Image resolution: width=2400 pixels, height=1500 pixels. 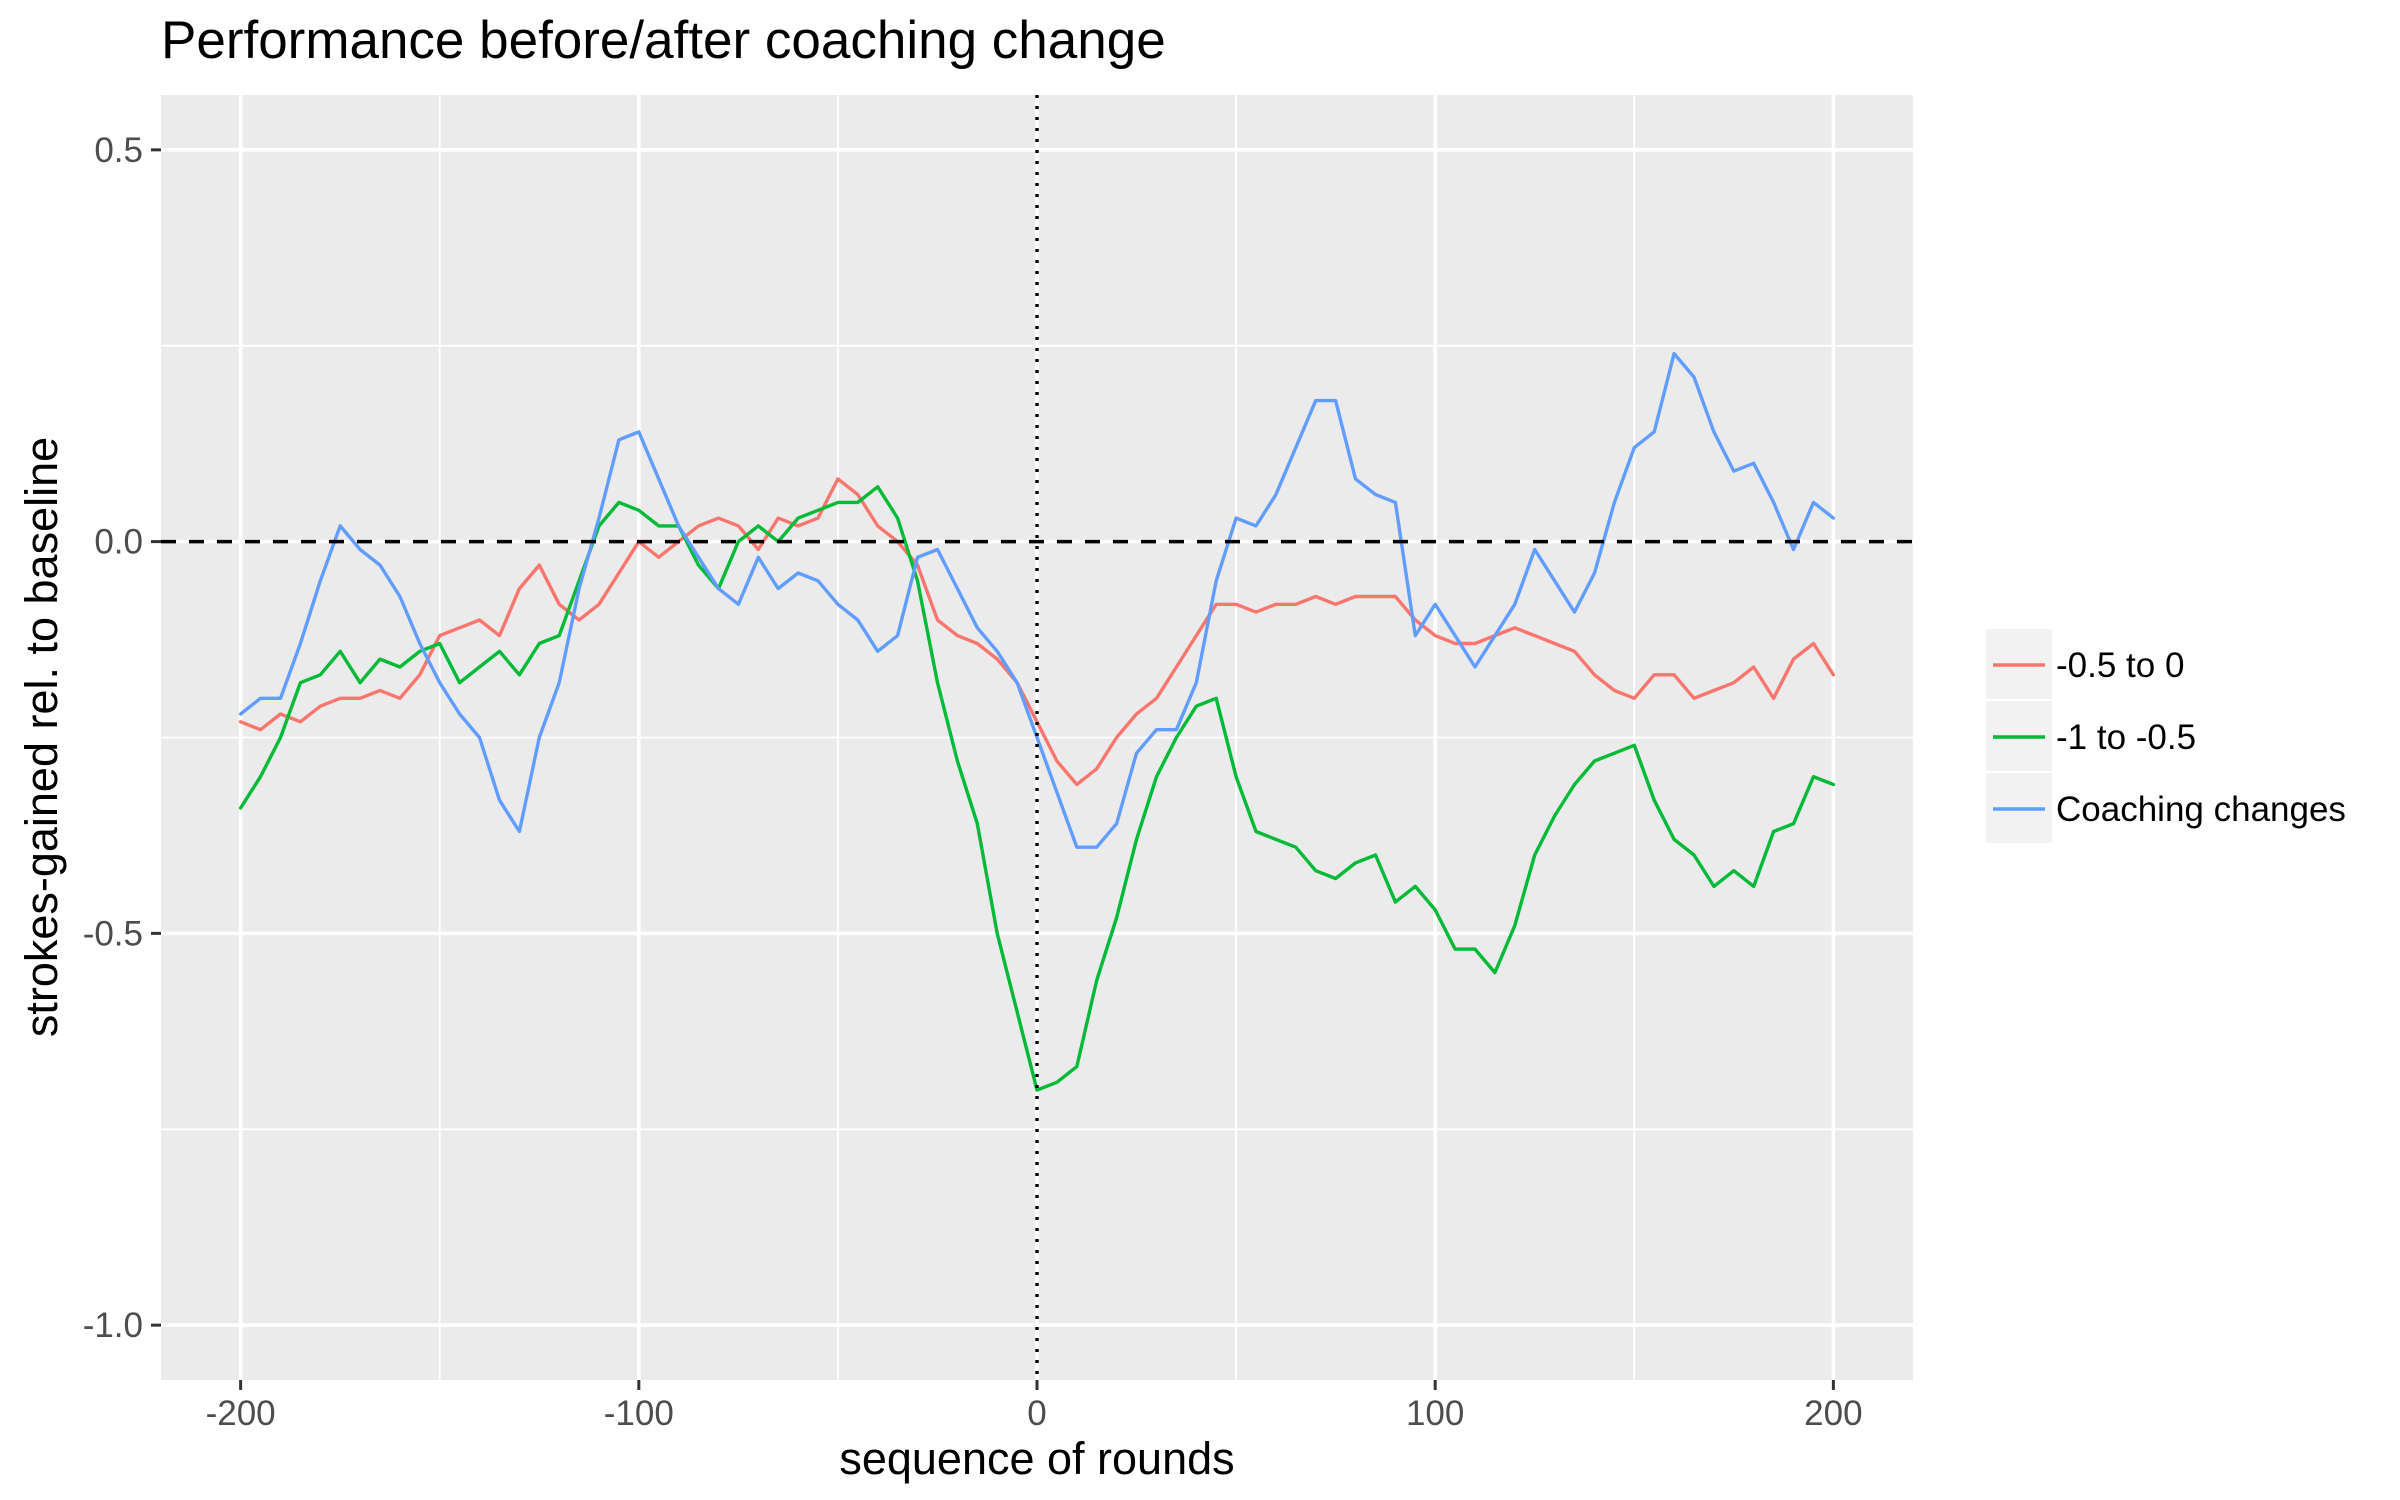 What do you see at coordinates (122, 738) in the screenshot?
I see `y-axis: 0.5 0.0 -0.5 -1.0` at bounding box center [122, 738].